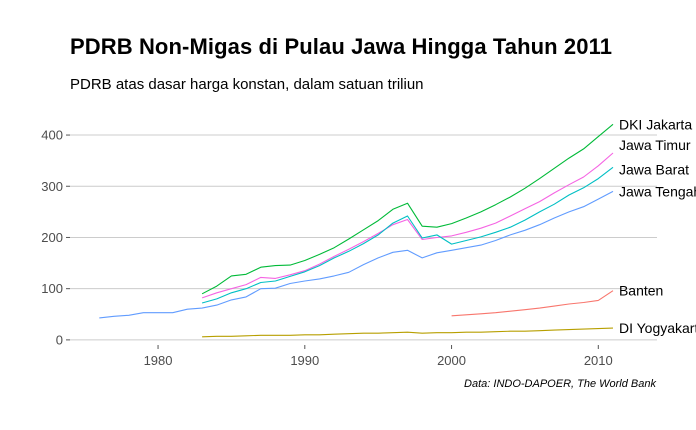  Describe the element at coordinates (52, 135) in the screenshot. I see `y-tick-label: 400` at that location.